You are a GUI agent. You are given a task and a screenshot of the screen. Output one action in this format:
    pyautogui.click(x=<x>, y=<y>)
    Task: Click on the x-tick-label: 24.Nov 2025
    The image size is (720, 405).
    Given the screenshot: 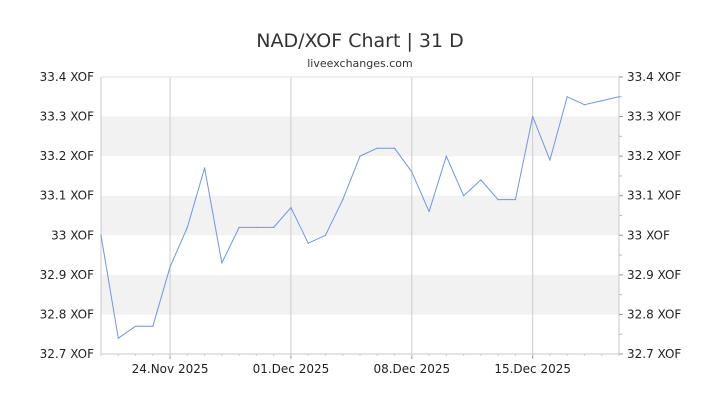 What is the action you would take?
    pyautogui.click(x=170, y=369)
    